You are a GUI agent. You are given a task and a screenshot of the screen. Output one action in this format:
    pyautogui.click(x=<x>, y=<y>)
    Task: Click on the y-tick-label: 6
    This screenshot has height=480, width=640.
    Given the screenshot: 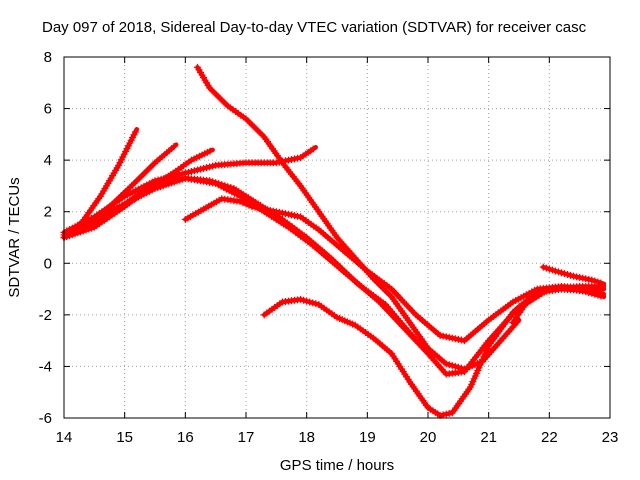 What is the action you would take?
    pyautogui.click(x=48, y=109)
    